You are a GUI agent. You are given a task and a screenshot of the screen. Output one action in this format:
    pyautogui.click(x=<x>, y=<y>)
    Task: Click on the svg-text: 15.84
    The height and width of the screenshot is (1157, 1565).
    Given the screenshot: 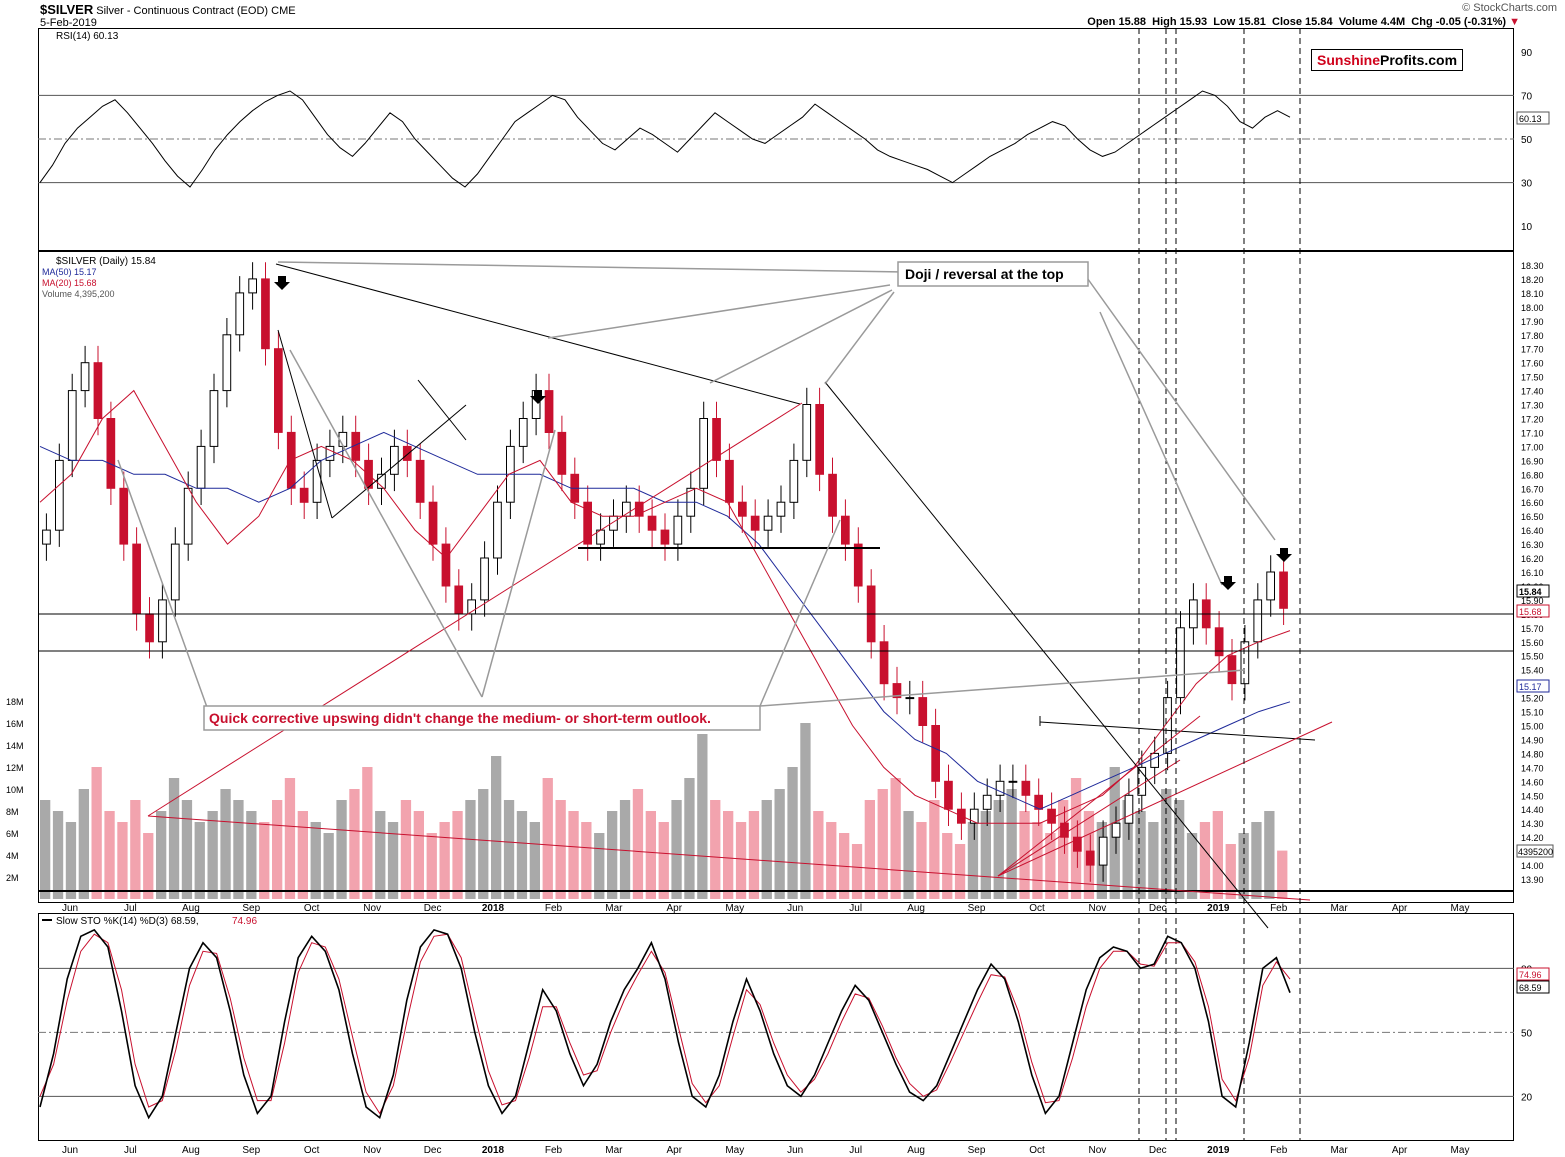 What is the action you would take?
    pyautogui.click(x=1530, y=592)
    